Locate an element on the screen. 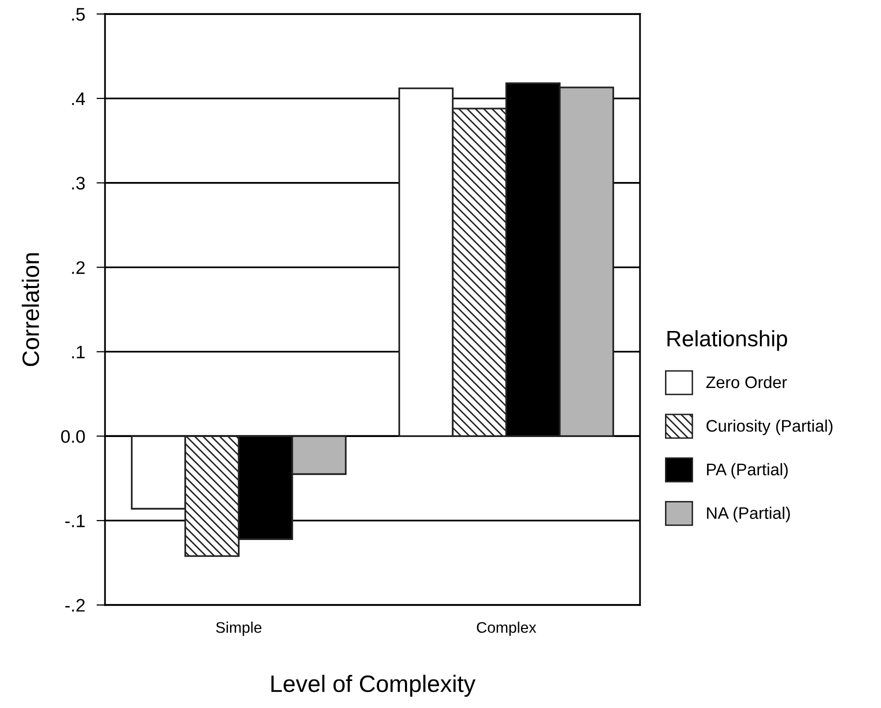  y-tick-label: -.2 is located at coordinates (75, 605).